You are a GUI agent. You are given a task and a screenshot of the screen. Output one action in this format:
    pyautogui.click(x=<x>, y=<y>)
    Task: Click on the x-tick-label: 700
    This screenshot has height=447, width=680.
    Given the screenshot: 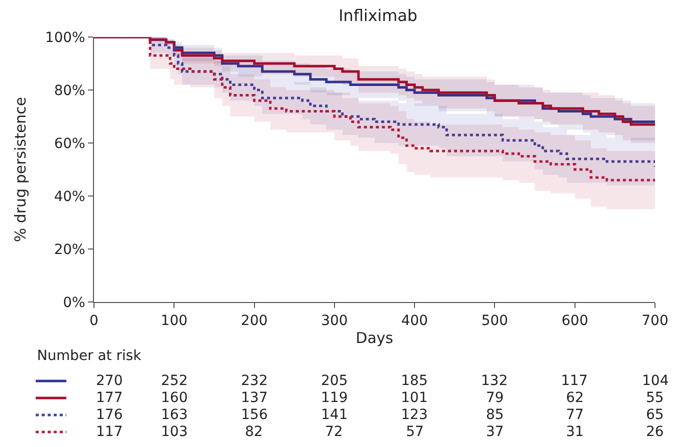 What is the action you would take?
    pyautogui.click(x=655, y=320)
    